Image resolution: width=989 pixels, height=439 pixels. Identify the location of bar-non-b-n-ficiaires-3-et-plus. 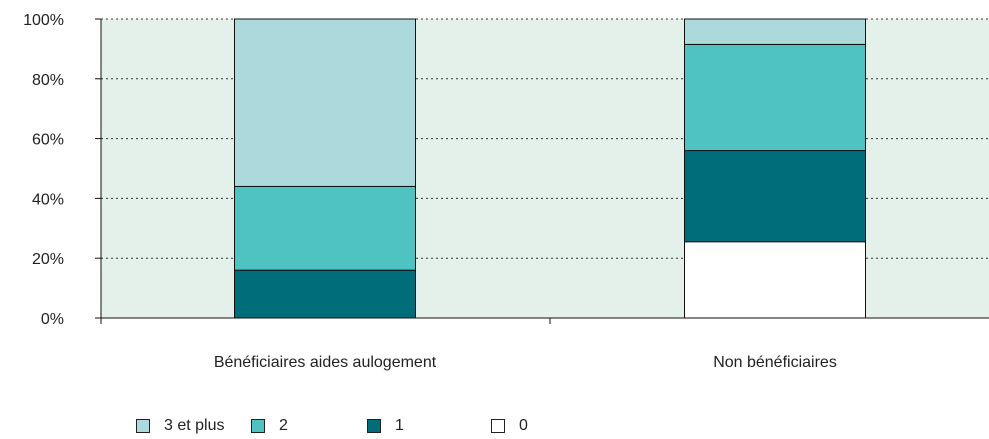
(775, 31).